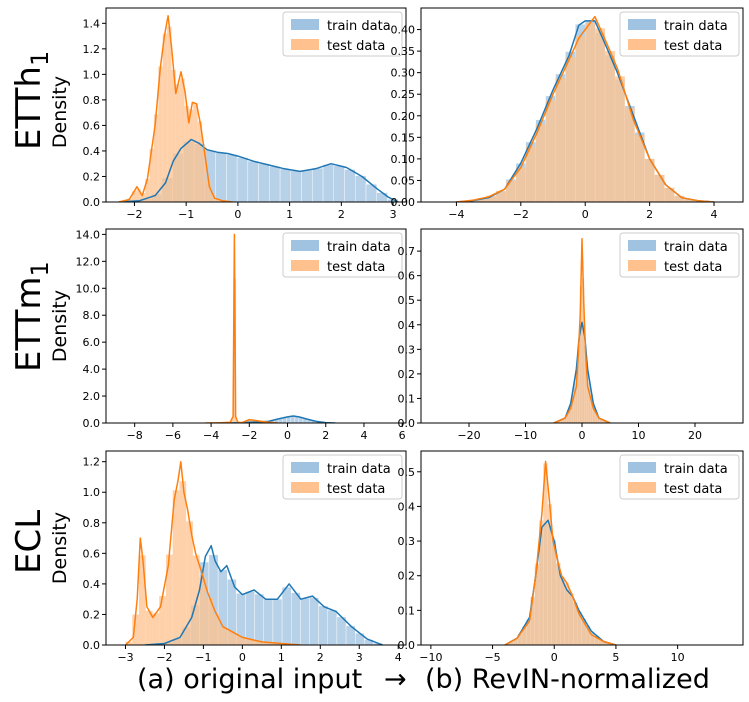 The image size is (749, 702). Describe the element at coordinates (92, 151) in the screenshot. I see `y-tick-label: 0.4` at that location.